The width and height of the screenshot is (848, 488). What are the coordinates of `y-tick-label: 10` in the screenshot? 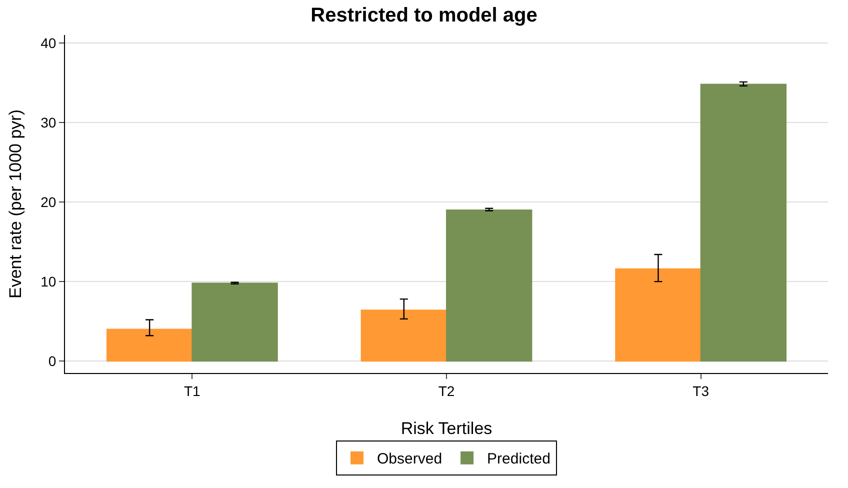 It's located at (48, 281).